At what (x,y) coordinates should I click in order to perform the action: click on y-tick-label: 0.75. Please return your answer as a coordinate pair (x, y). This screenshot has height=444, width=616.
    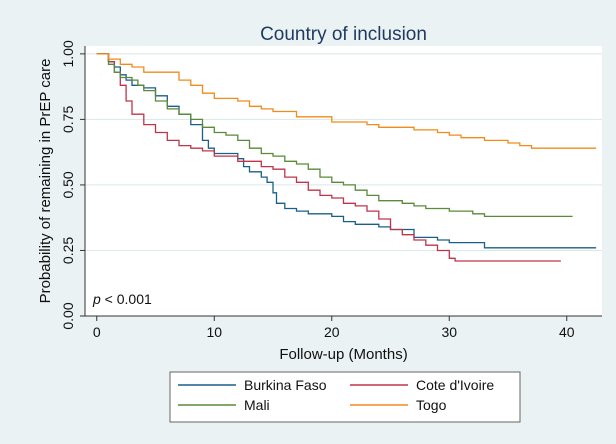
    Looking at the image, I should click on (68, 119).